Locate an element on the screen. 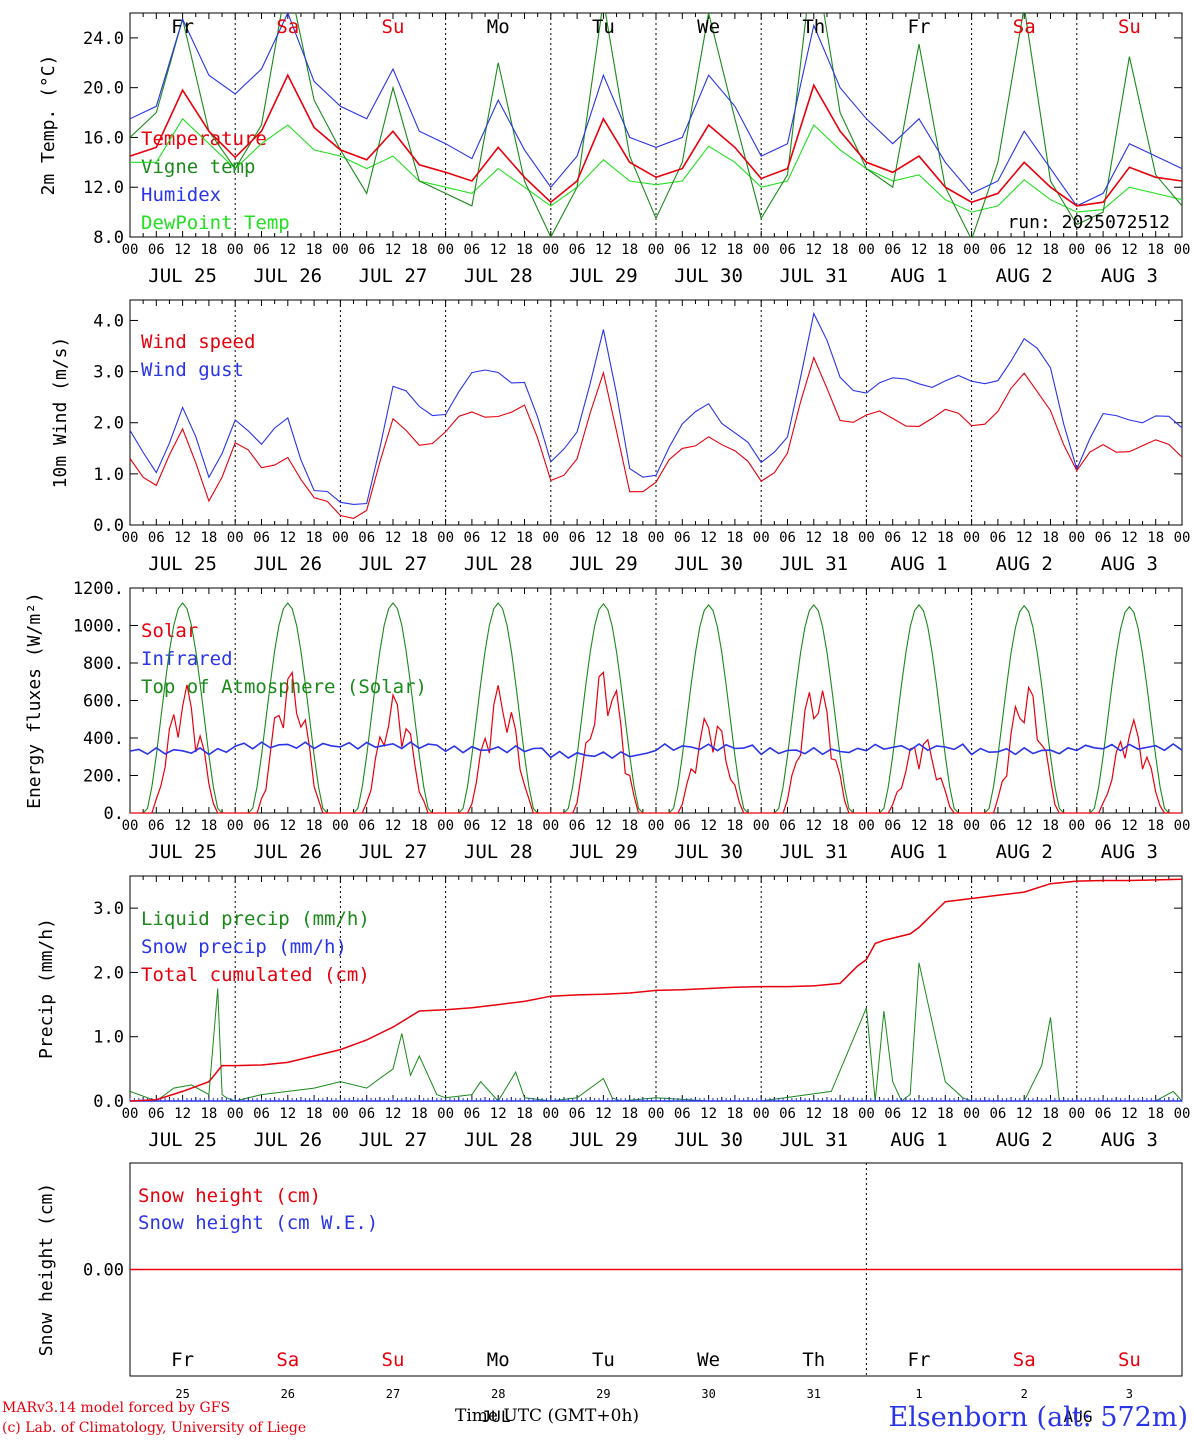 This screenshot has width=1194, height=1440. x-date-label: JUL 25 is located at coordinates (182, 564).